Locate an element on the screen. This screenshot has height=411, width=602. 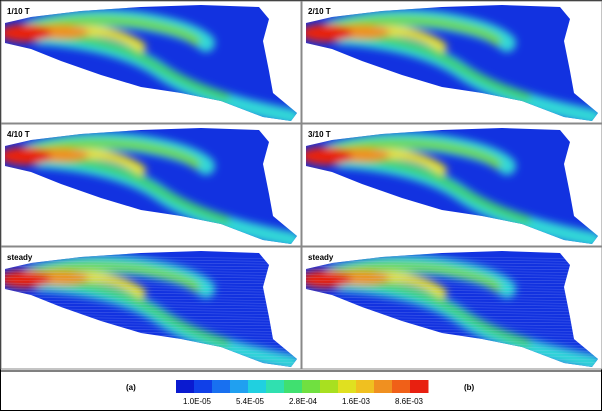
colorbar-label: 1.6E-03 is located at coordinates (356, 401).